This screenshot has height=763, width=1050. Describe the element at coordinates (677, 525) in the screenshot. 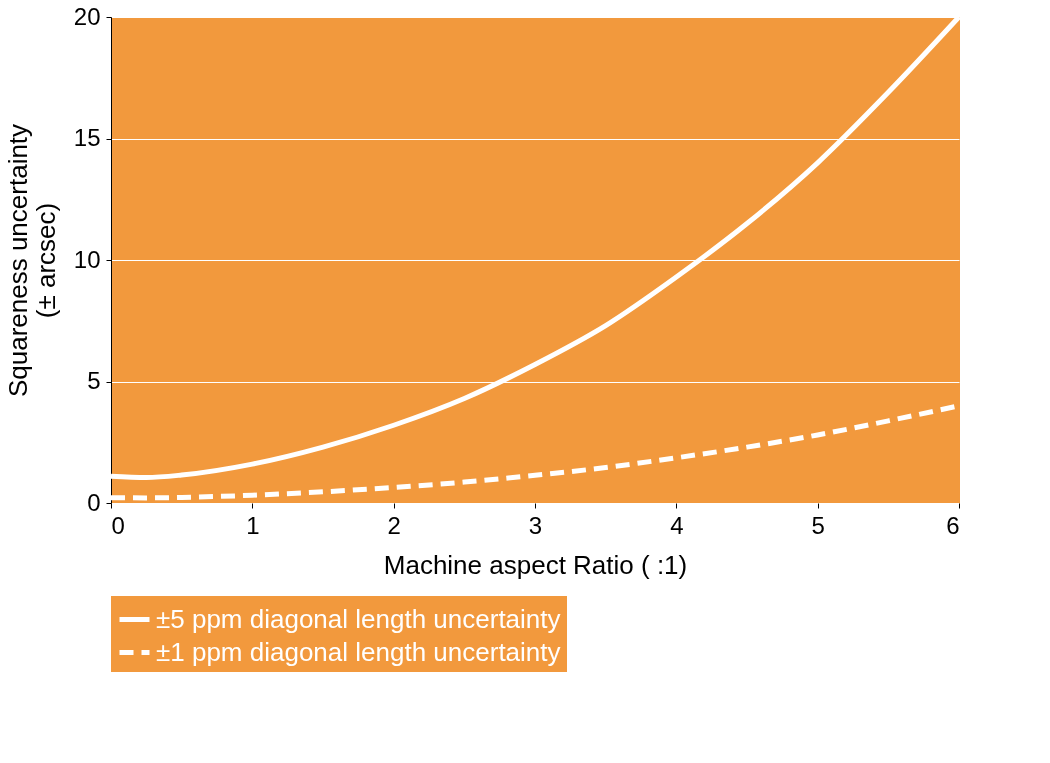

I see `x-tick-label: 4` at that location.